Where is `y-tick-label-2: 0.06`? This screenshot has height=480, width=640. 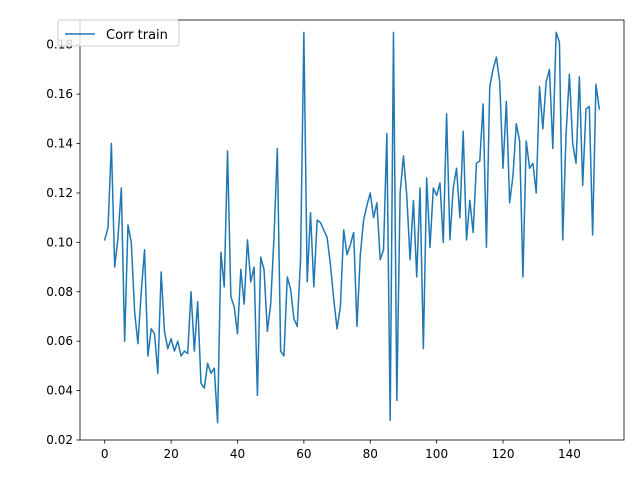
y-tick-label-2: 0.06 is located at coordinates (59, 341).